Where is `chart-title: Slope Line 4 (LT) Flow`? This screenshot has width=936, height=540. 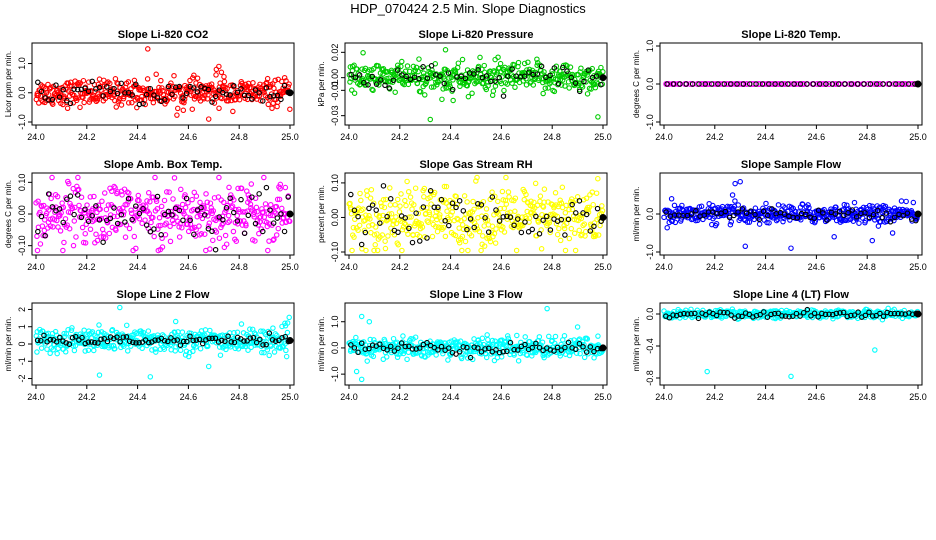 chart-title: Slope Line 4 (LT) Flow is located at coordinates (791, 295).